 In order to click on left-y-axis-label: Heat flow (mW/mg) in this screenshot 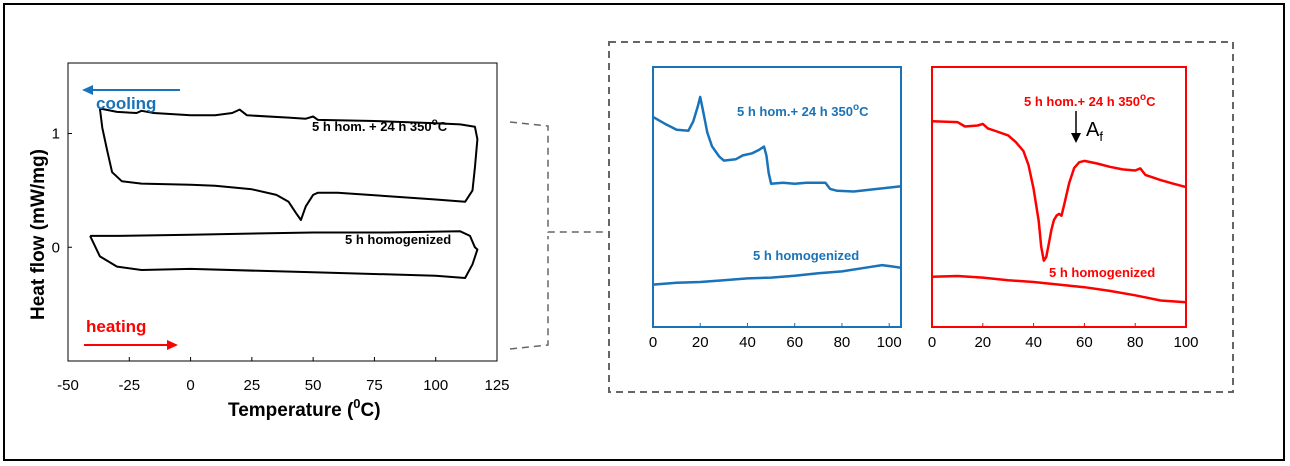, I will do `click(38, 234)`.